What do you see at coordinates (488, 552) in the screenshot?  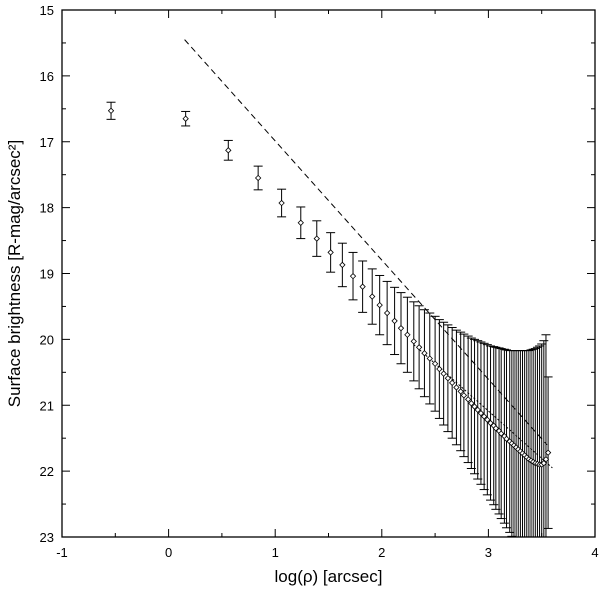 I see `x-tick-label: 3` at bounding box center [488, 552].